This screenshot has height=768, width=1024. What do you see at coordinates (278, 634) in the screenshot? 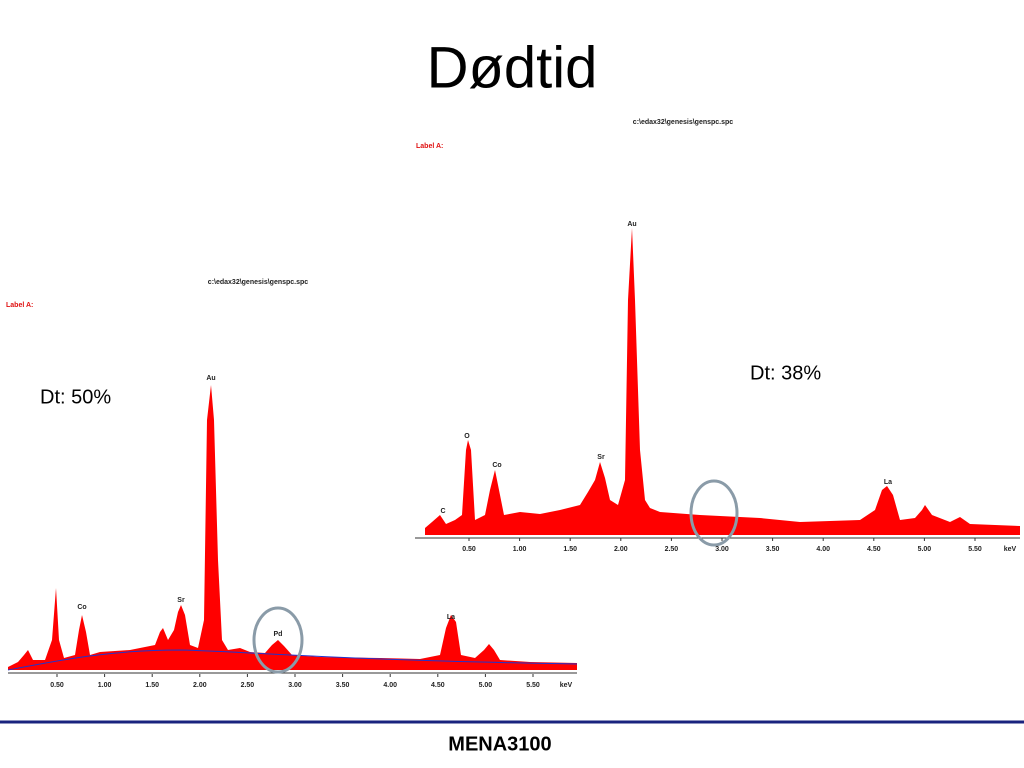
I see `element-label: Pd` at bounding box center [278, 634].